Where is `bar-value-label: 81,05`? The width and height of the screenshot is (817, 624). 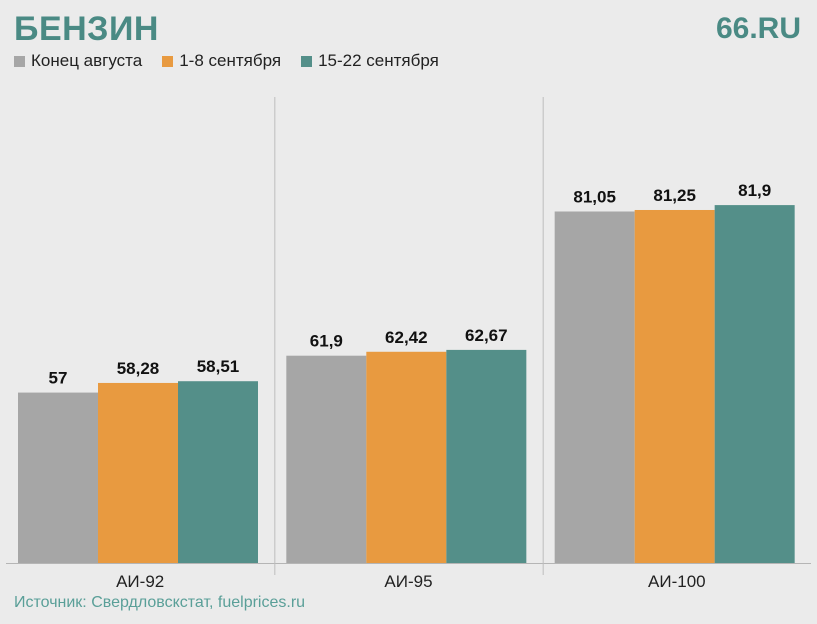
bar-value-label: 81,05 is located at coordinates (594, 196).